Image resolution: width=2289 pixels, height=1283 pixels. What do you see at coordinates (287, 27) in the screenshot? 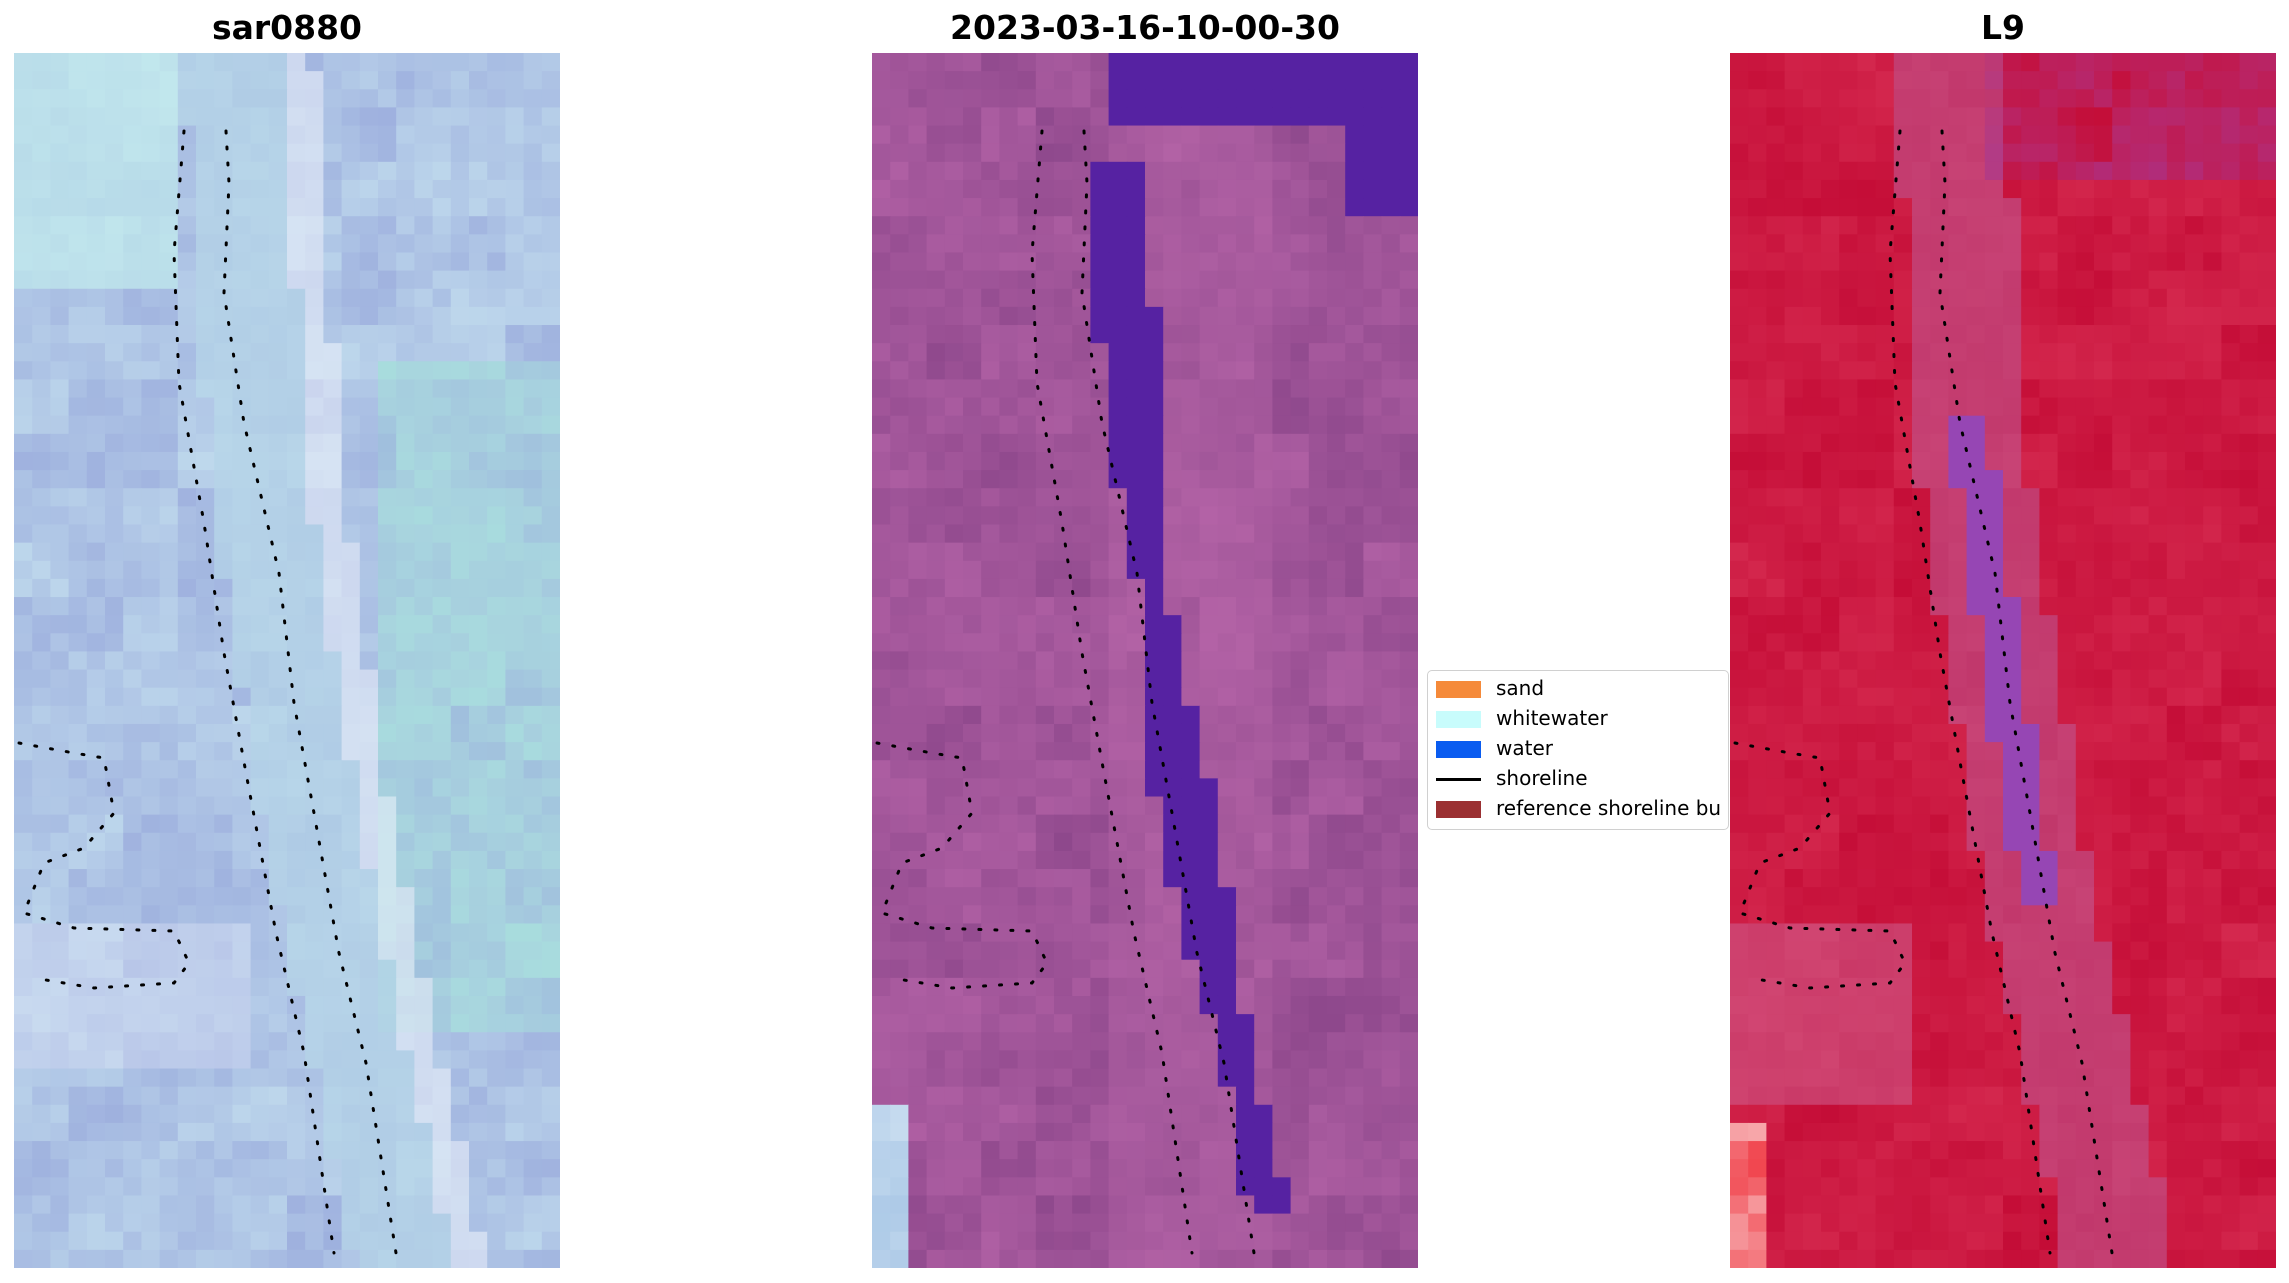
I see `panel-title-rgb: sar0880` at bounding box center [287, 27].